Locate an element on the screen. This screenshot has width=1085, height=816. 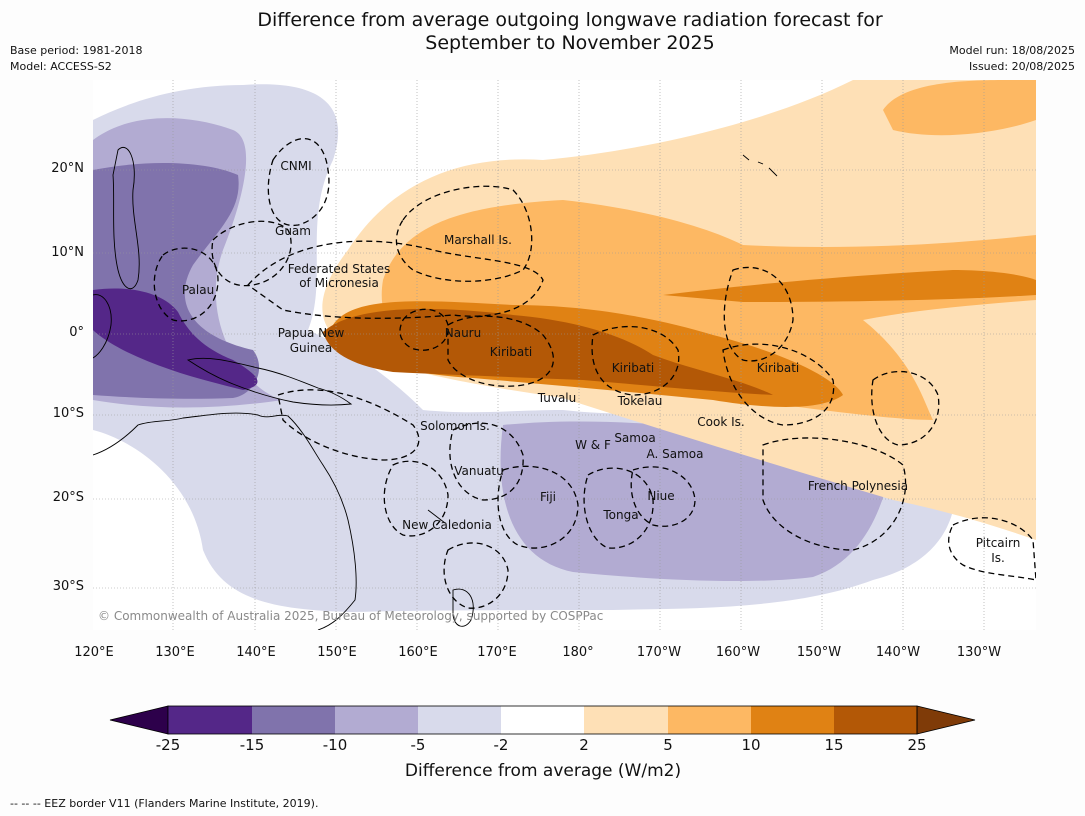
label-pitcairn-line2: Is. is located at coordinates (998, 558).